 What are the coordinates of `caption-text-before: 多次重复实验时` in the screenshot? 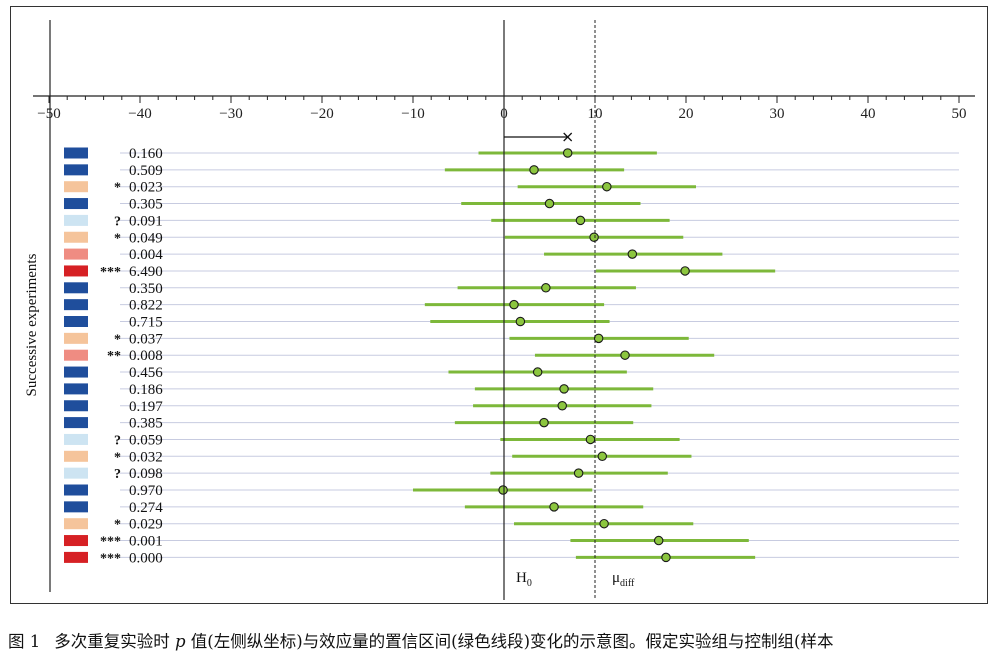 It's located at (114, 641).